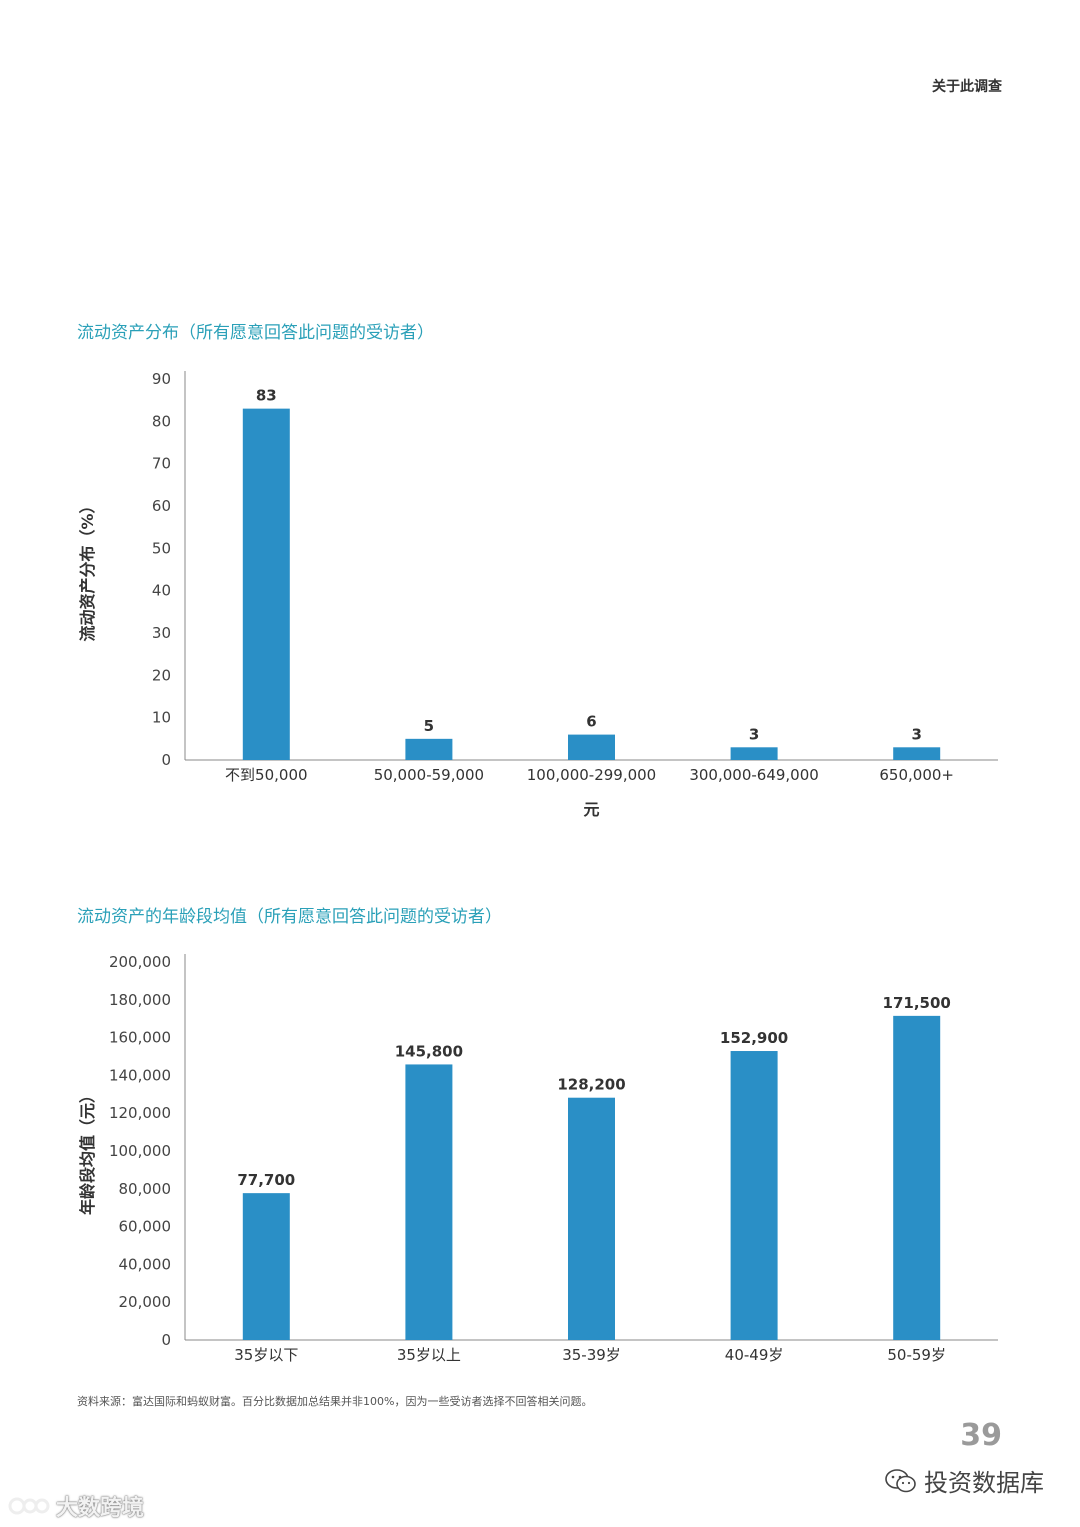 The width and height of the screenshot is (1080, 1527). I want to click on watermark-right-text: 投资数据库, so click(984, 1483).